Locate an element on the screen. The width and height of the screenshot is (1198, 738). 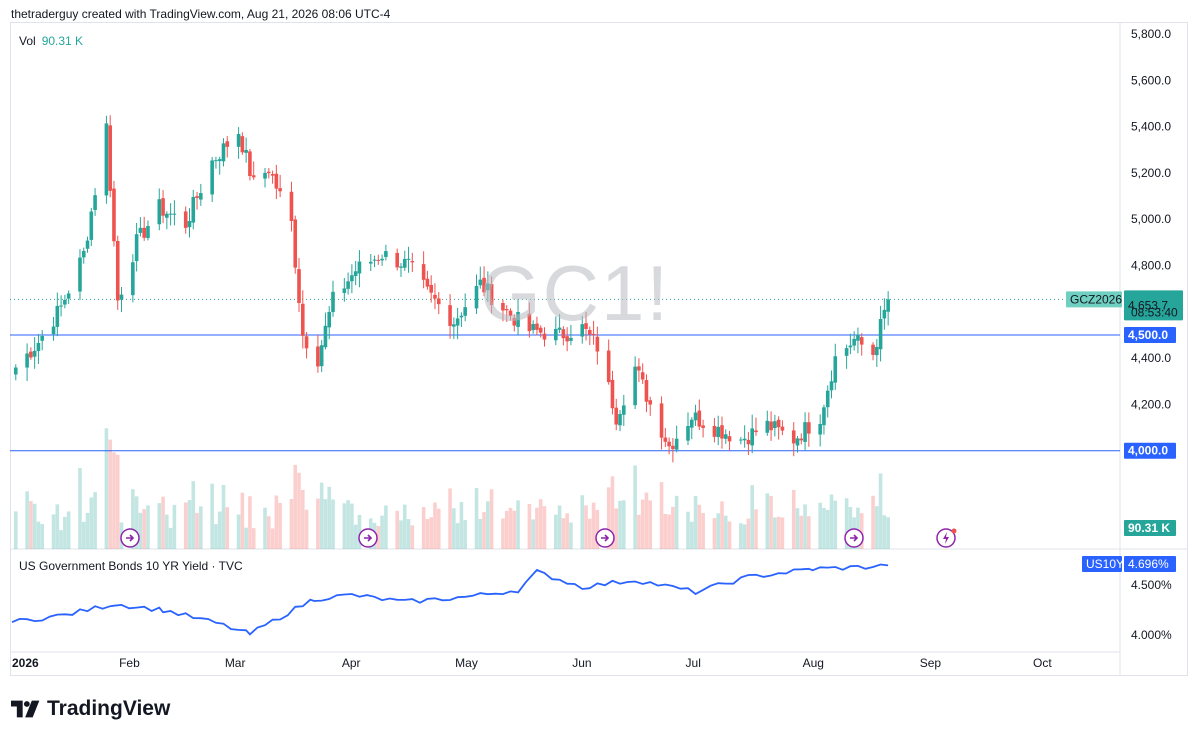
time-tick-label: 2026 is located at coordinates (25, 663).